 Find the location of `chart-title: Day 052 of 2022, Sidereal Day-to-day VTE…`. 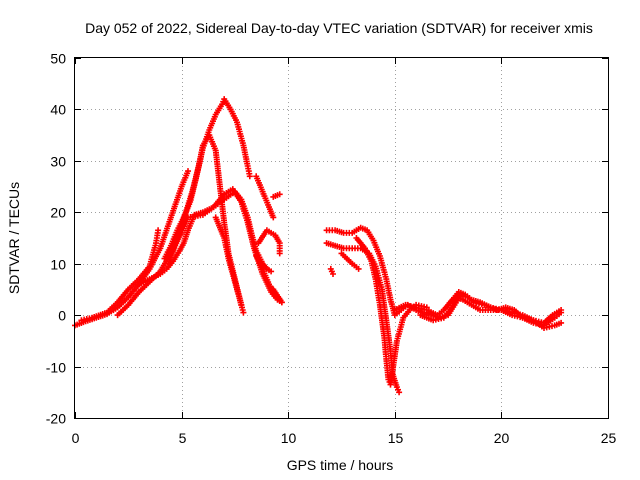

chart-title: Day 052 of 2022, Sidereal Day-to-day VTE… is located at coordinates (339, 28).